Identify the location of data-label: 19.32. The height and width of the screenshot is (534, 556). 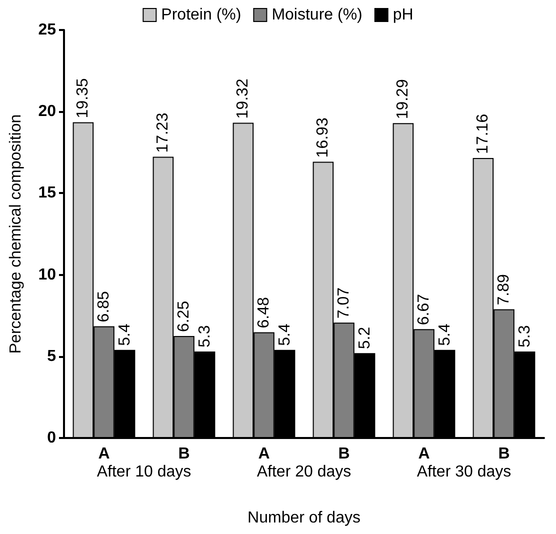
(243, 98).